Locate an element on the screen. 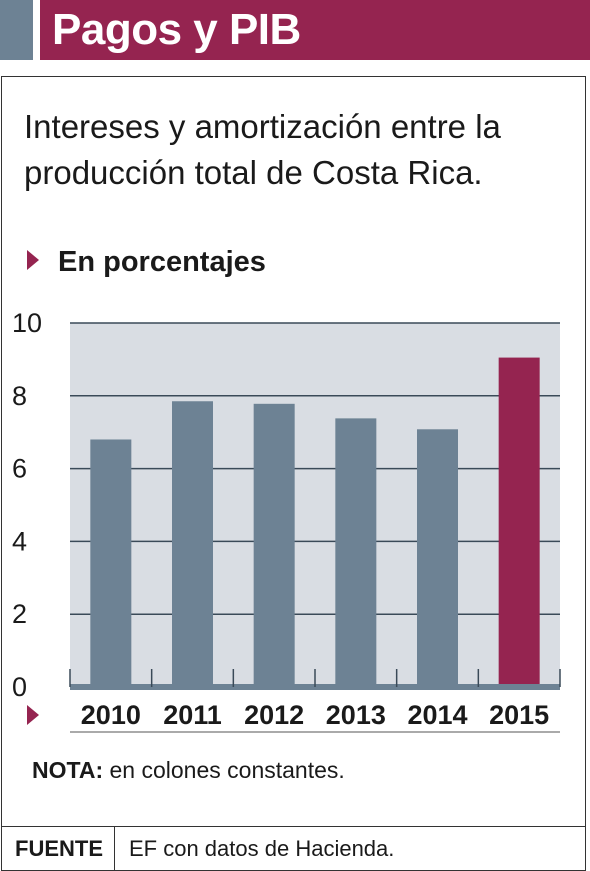  bar-2011 is located at coordinates (192, 542).